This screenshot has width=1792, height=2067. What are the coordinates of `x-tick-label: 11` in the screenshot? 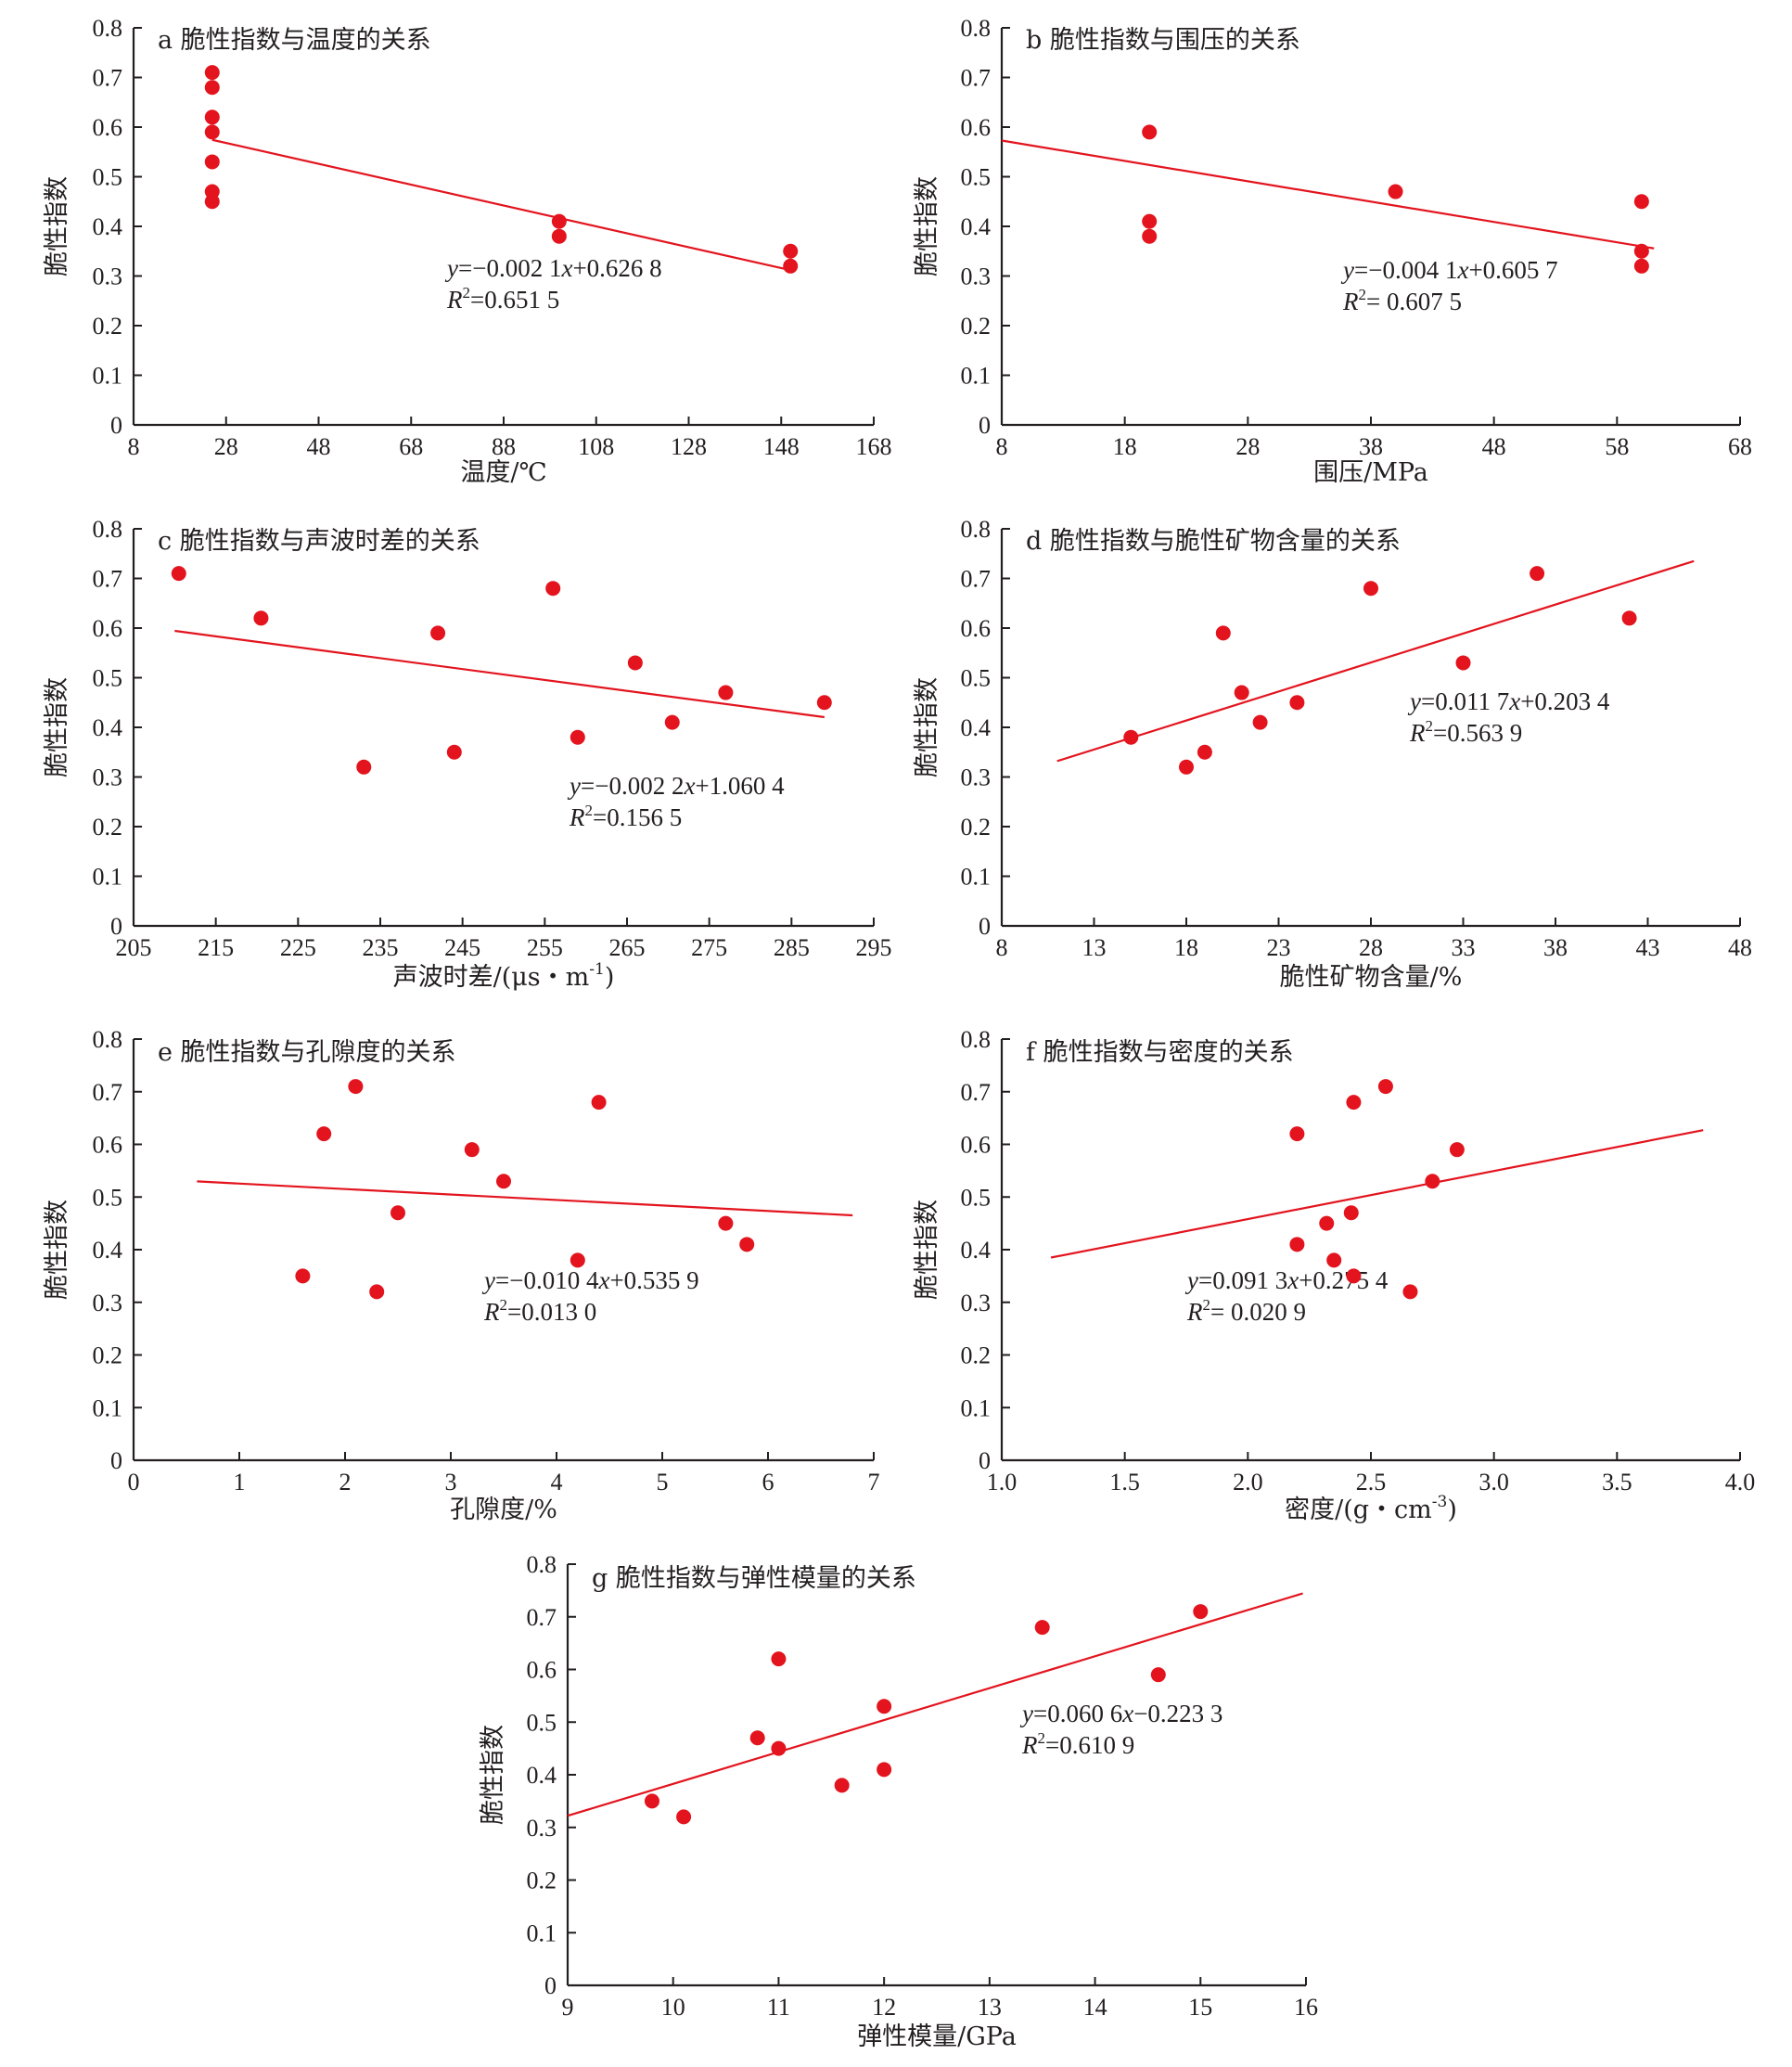 It's located at (778, 2007).